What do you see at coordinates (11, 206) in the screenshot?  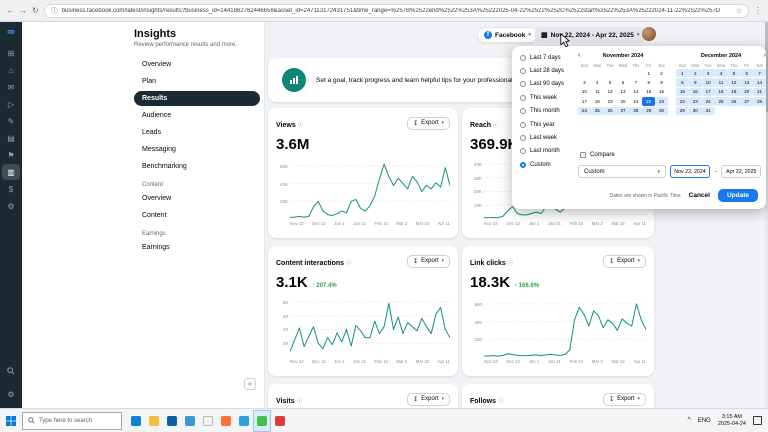 I see `all-tools-icon: ⚙` at bounding box center [11, 206].